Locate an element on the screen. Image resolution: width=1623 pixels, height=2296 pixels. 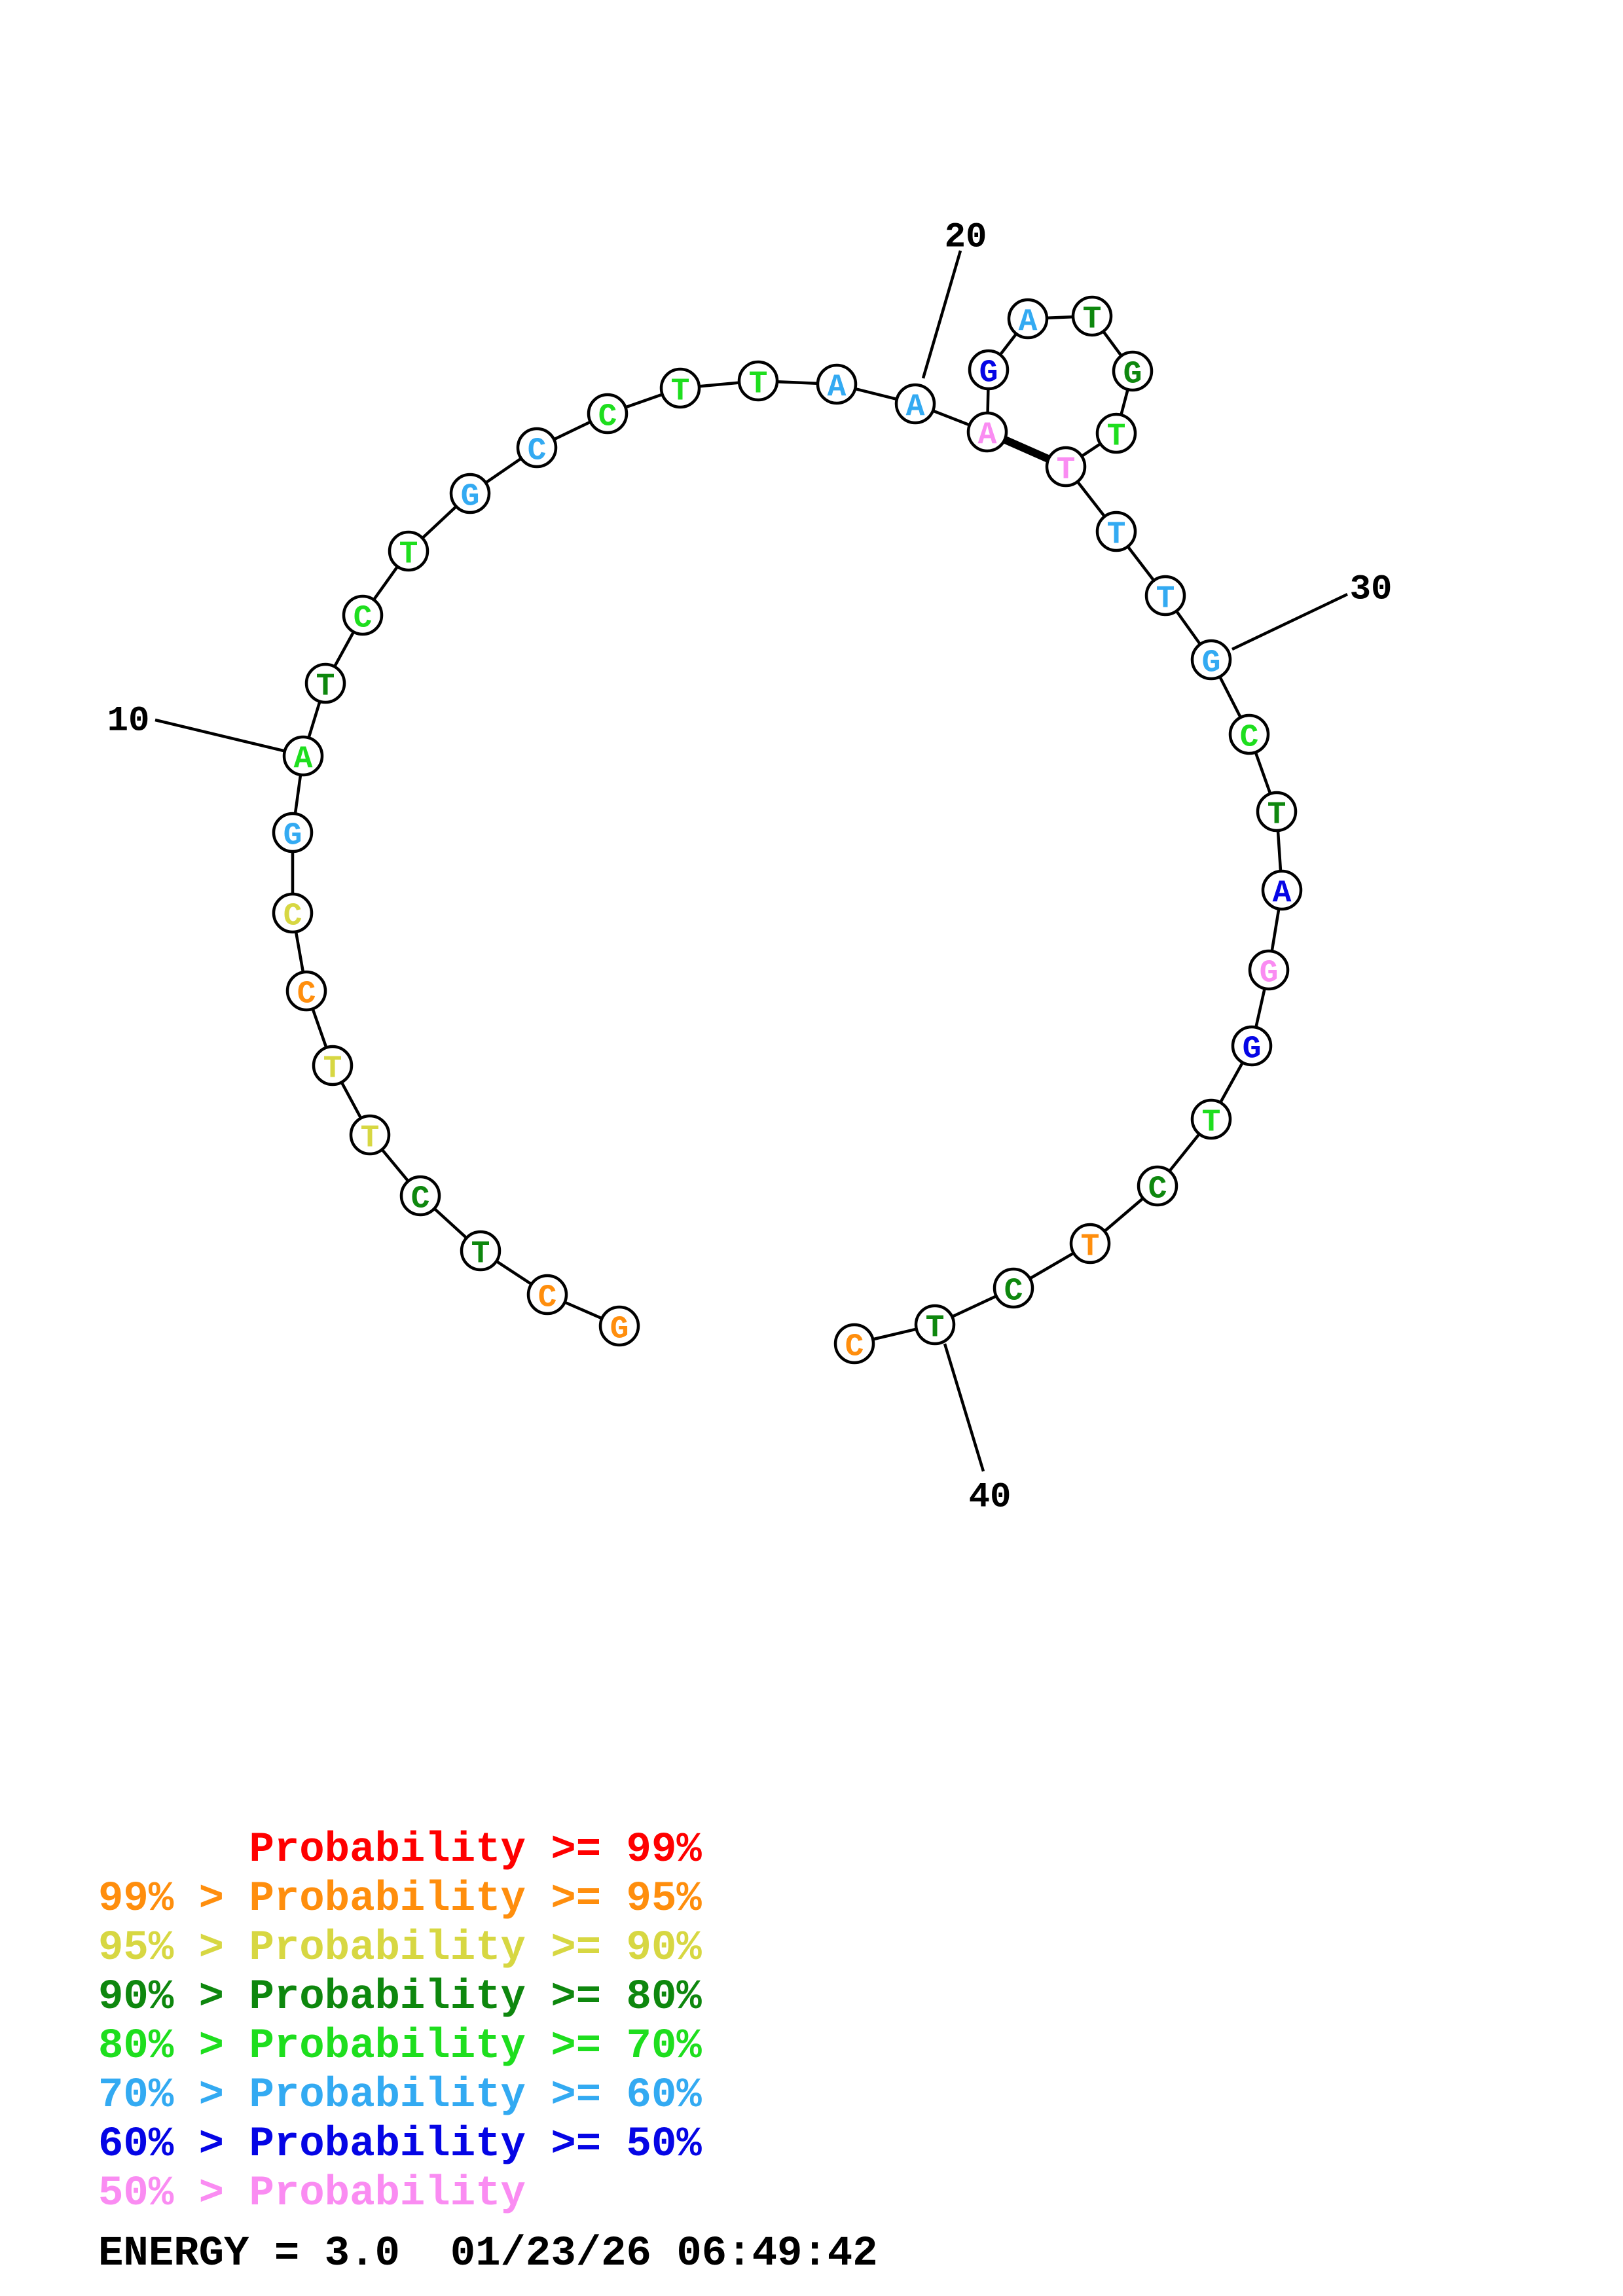
nucleotide-15-C: C is located at coordinates (537, 448).